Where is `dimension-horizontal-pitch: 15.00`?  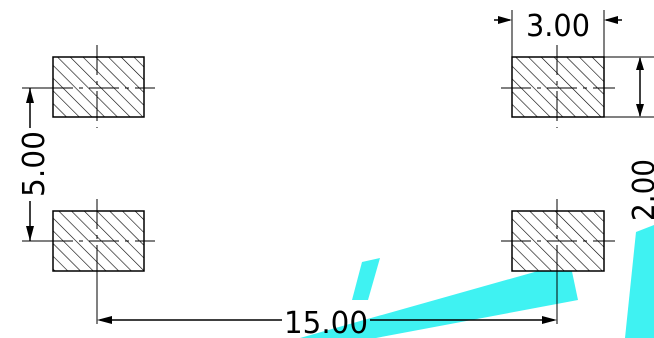 dimension-horizontal-pitch: 15.00 is located at coordinates (327, 304).